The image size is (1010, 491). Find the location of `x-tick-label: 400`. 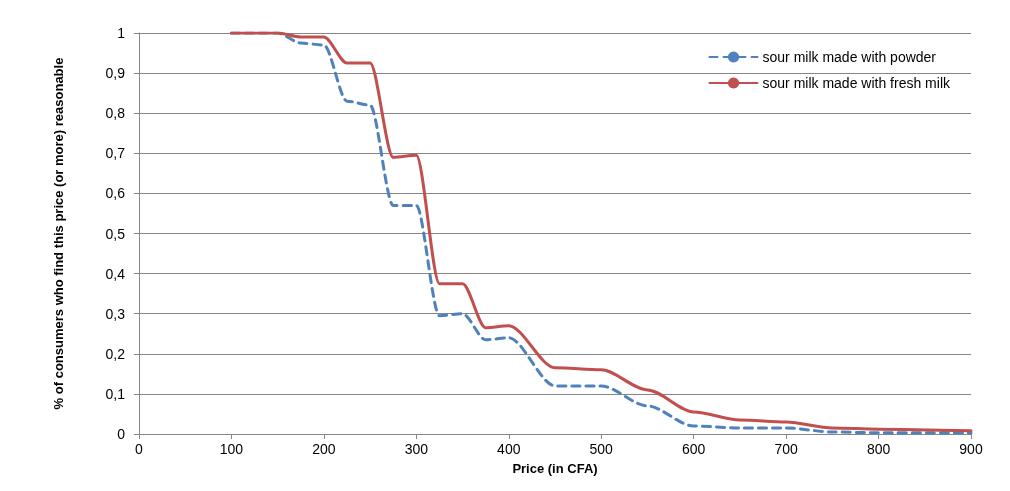

x-tick-label: 400 is located at coordinates (509, 449).